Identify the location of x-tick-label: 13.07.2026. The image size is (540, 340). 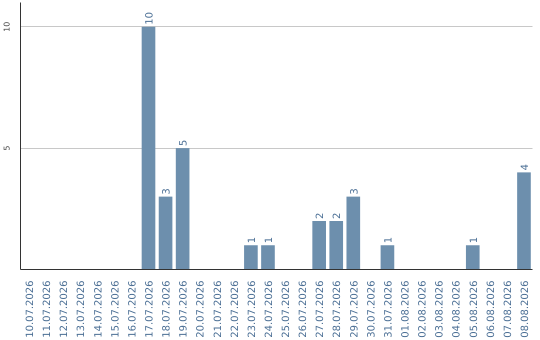
(82, 309).